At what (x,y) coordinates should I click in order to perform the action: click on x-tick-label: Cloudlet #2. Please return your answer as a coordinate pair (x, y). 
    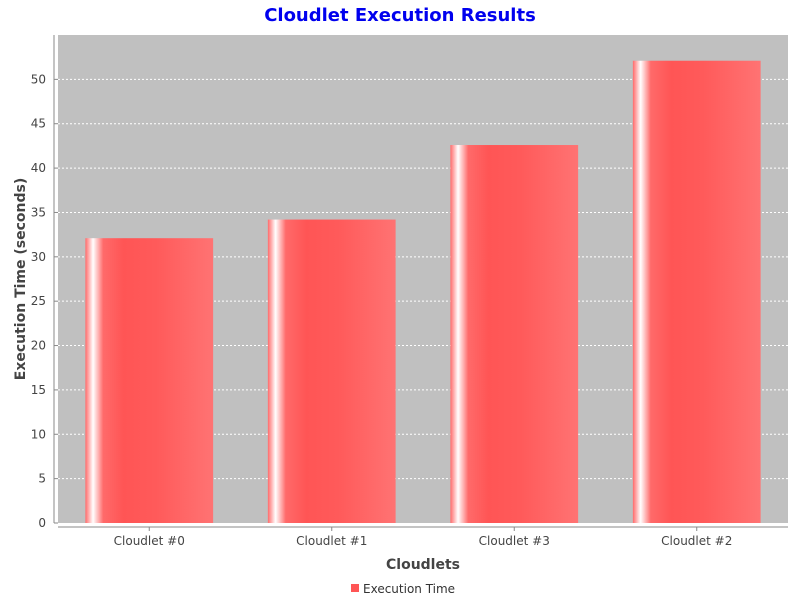
    Looking at the image, I should click on (696, 541).